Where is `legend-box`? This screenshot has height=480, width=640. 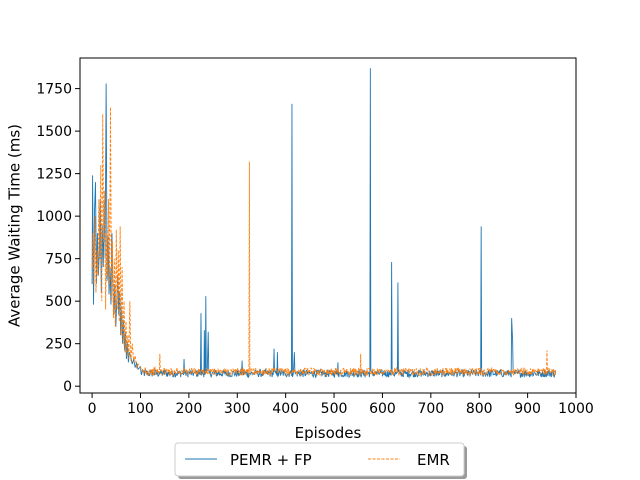
legend-box is located at coordinates (319, 459).